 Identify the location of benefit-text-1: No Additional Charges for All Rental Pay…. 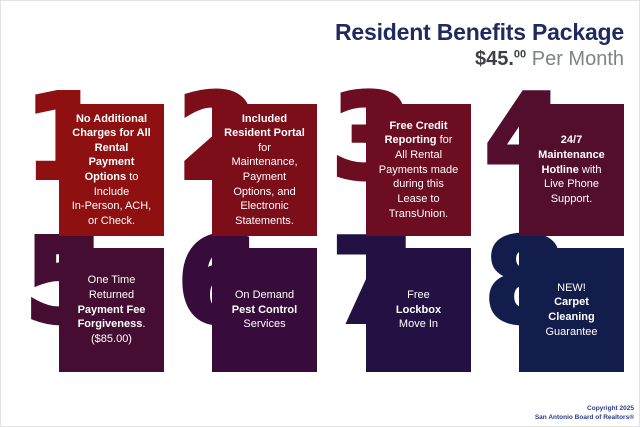
(111, 169).